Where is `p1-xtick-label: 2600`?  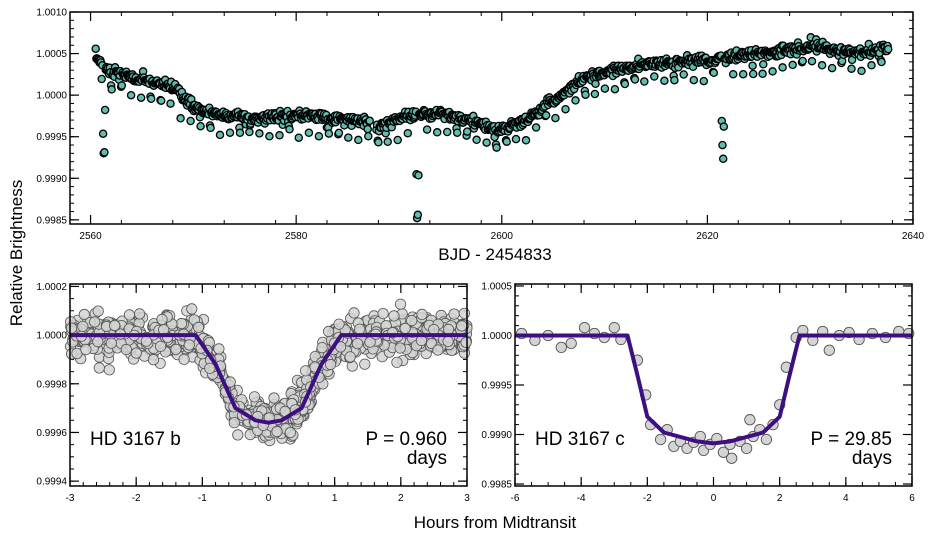
p1-xtick-label: 2600 is located at coordinates (502, 236).